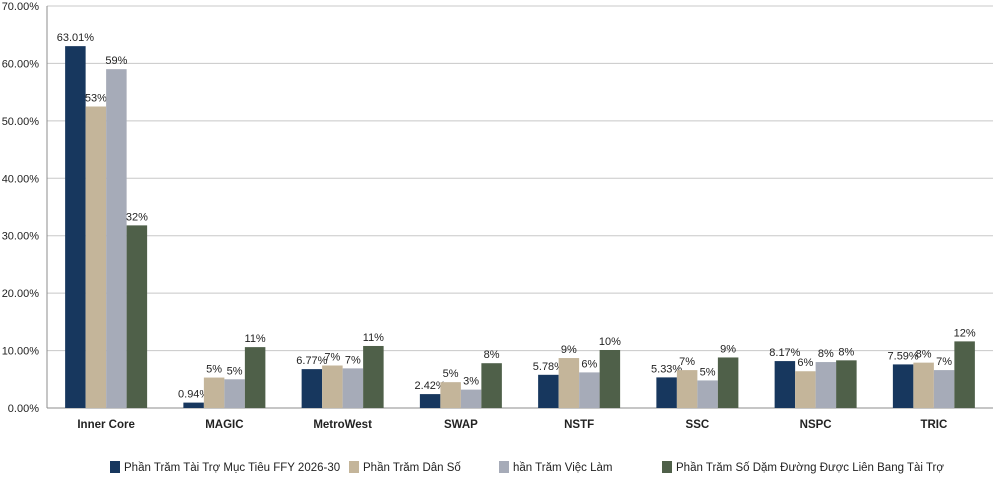  Describe the element at coordinates (137, 217) in the screenshot. I see `data-label: 32%` at that location.